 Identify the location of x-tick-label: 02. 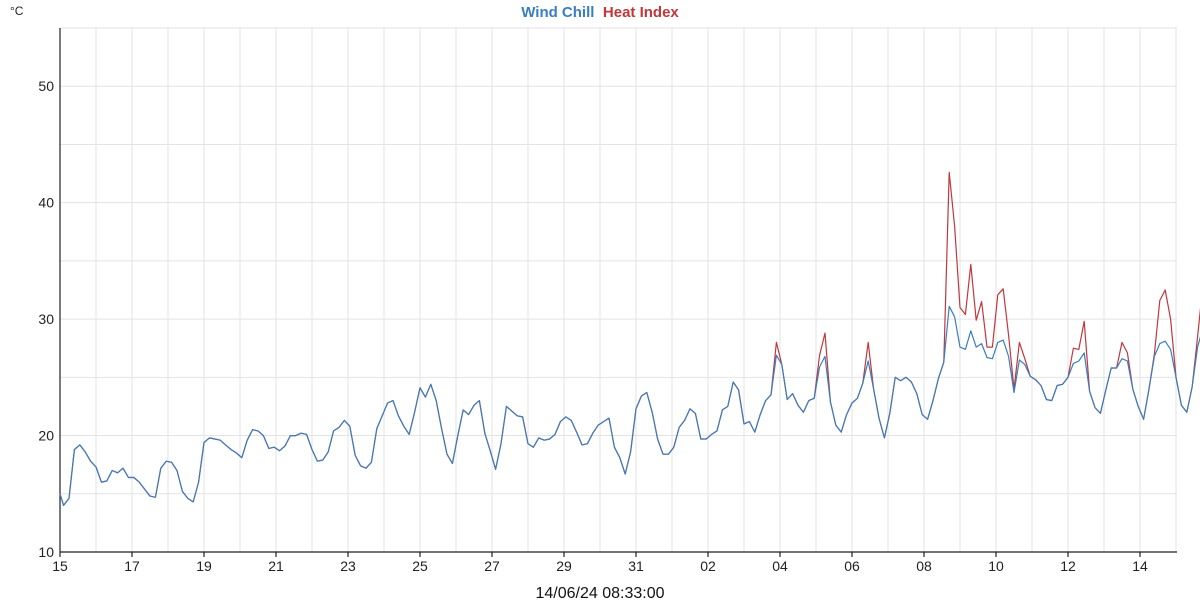
(708, 566).